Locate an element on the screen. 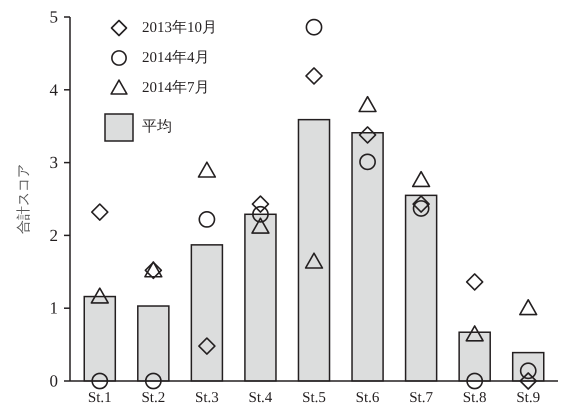  y-tick-label: 4 is located at coordinates (54, 90).